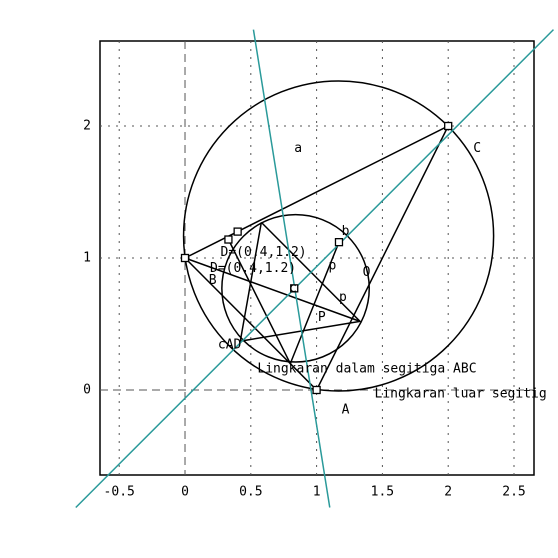 The image size is (558, 558). I want to click on label: b, so click(346, 231).